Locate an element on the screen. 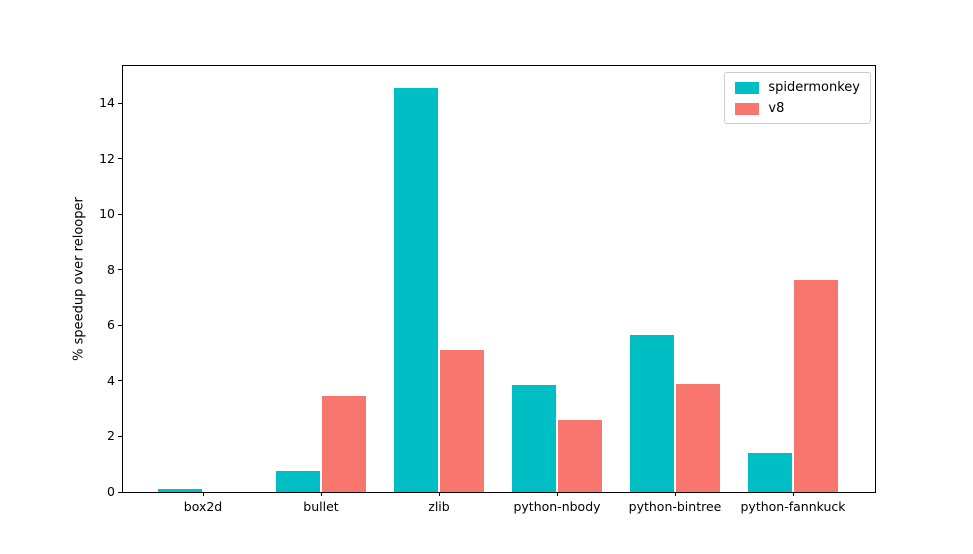 This screenshot has width=973, height=554. bar-spidermonkey-zlib is located at coordinates (416, 290).